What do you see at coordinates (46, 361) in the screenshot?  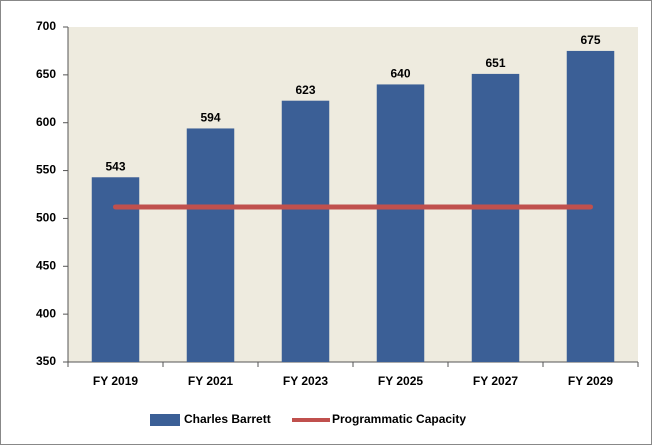 I see `y-tick-label: 350` at bounding box center [46, 361].